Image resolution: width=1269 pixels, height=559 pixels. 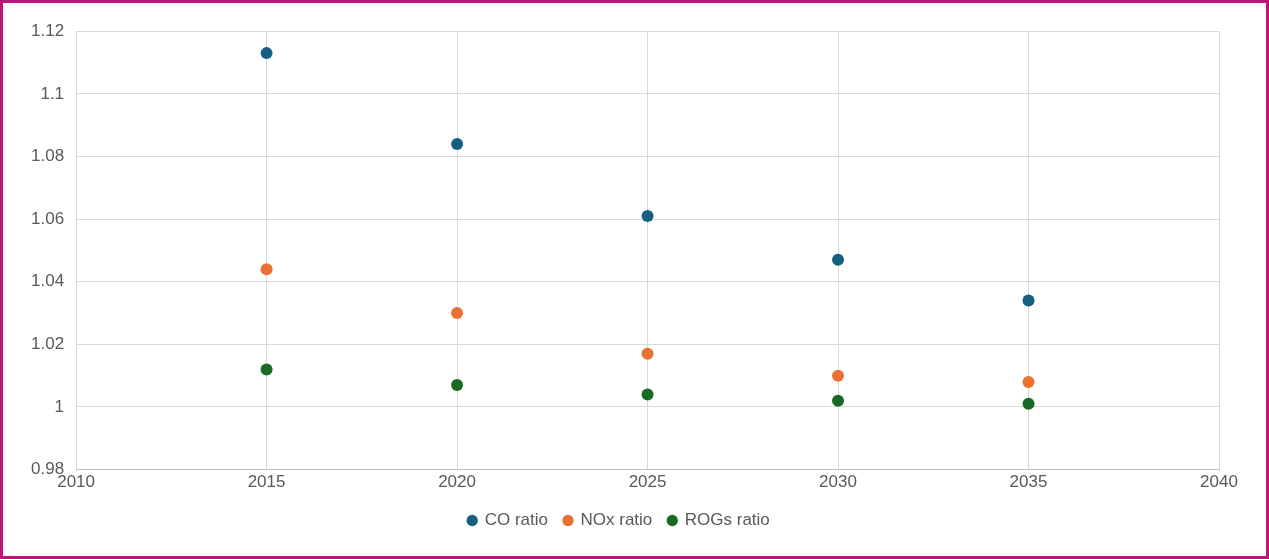 I want to click on x-tick-label: 2020, so click(x=457, y=482).